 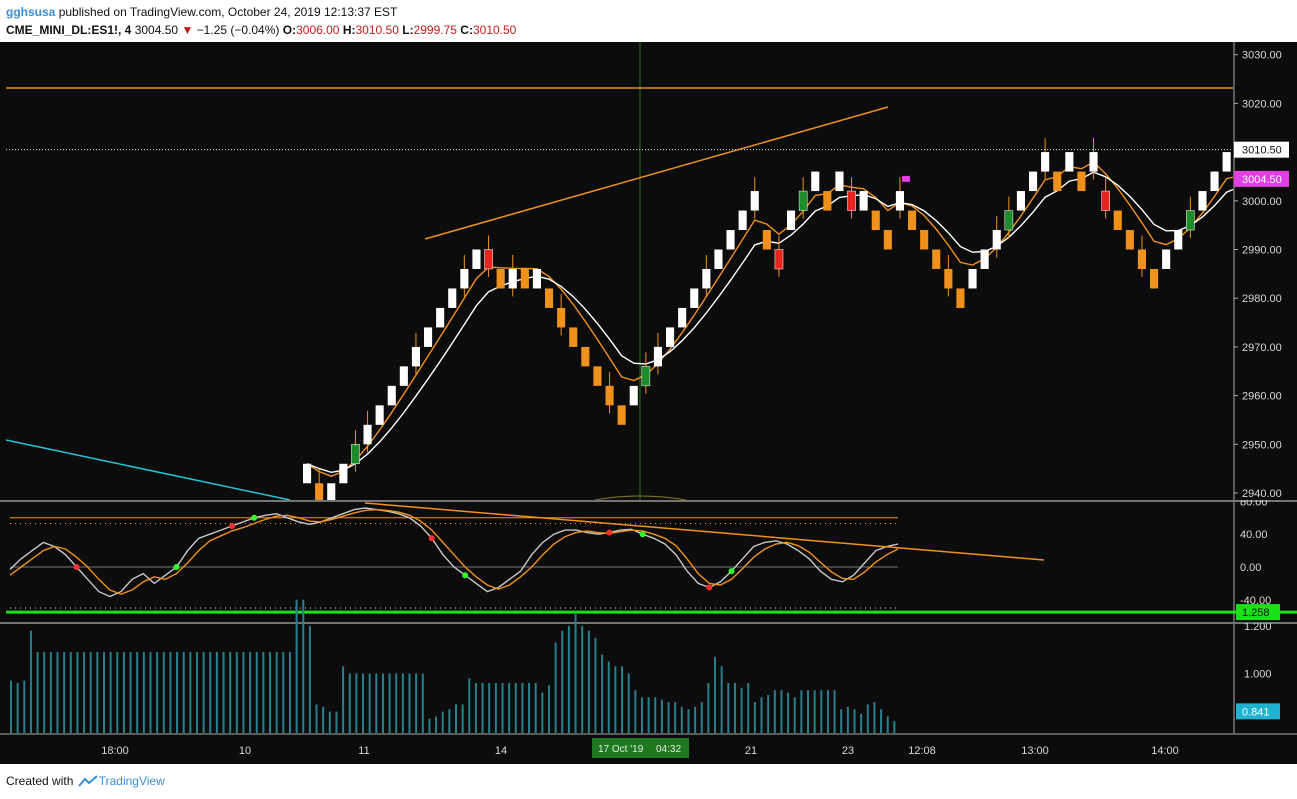 What do you see at coordinates (238, 30) in the screenshot?
I see `price-change: −1.25 (−0.04%)` at bounding box center [238, 30].